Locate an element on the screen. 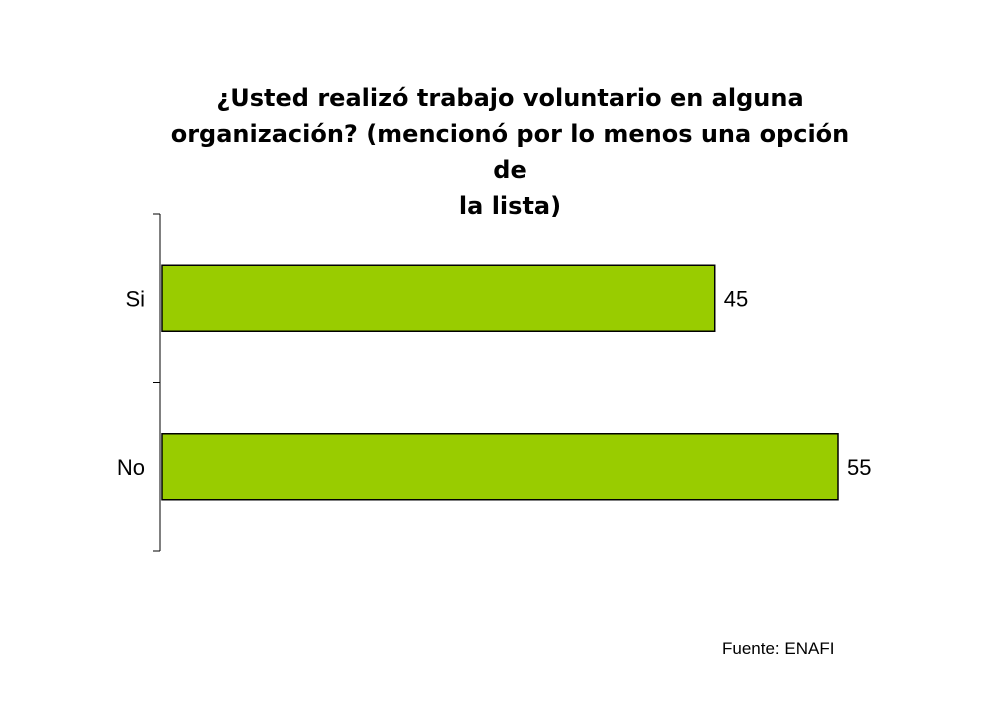 The height and width of the screenshot is (720, 1000). category-label-no: No is located at coordinates (131, 467).